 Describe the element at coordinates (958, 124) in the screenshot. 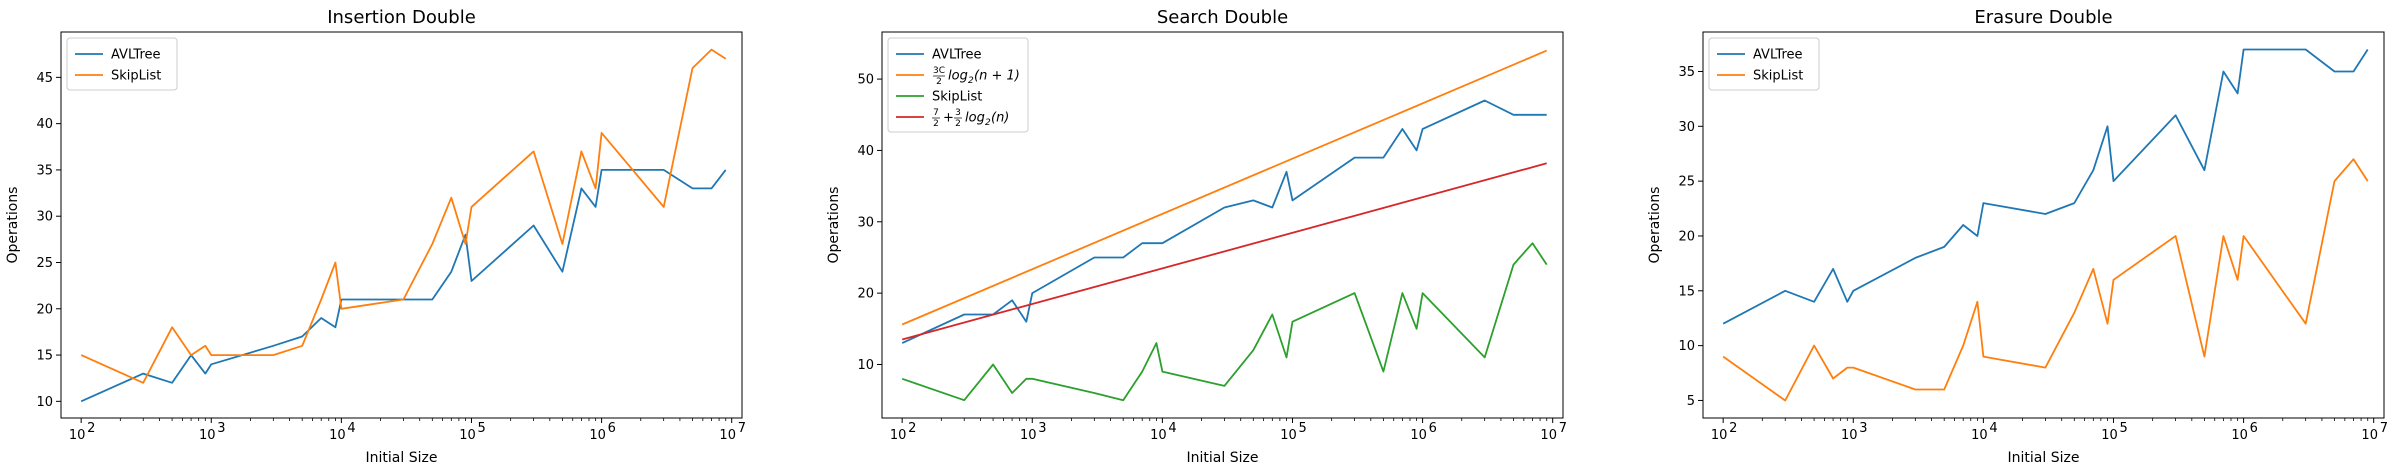

I see `legend-frac2-den: 2` at that location.